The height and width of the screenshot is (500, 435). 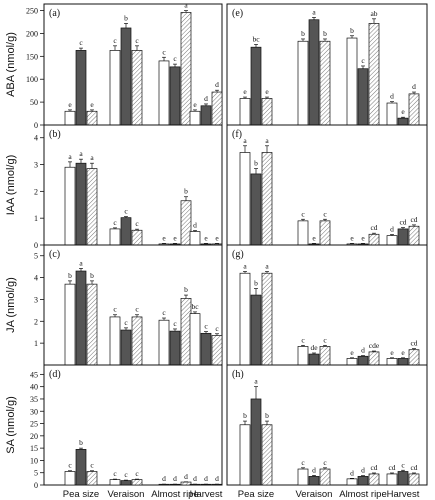 I want to click on y-tick-label: 5, so click(x=36, y=473).